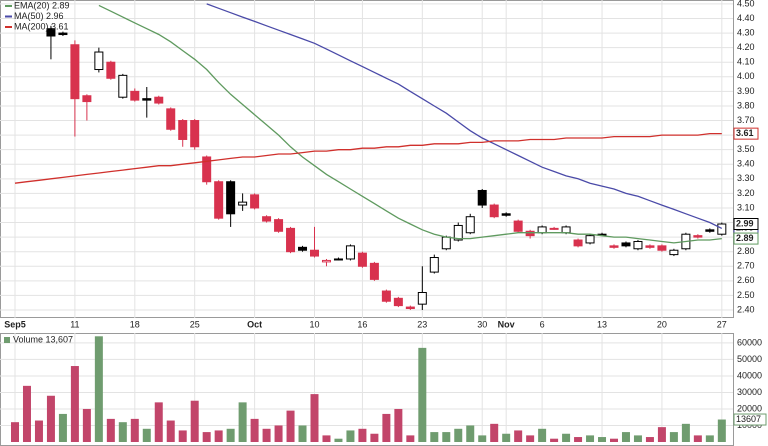  I want to click on y-tick-label: 2.80, so click(746, 251).